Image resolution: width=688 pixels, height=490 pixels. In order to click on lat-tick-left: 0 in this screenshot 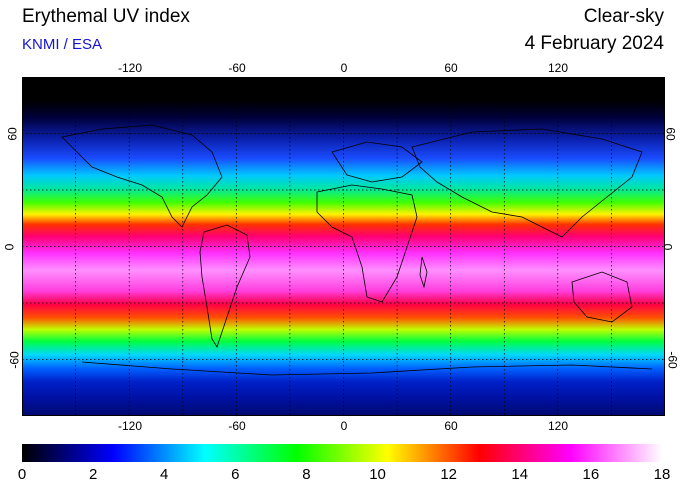, I will do `click(9, 247)`.